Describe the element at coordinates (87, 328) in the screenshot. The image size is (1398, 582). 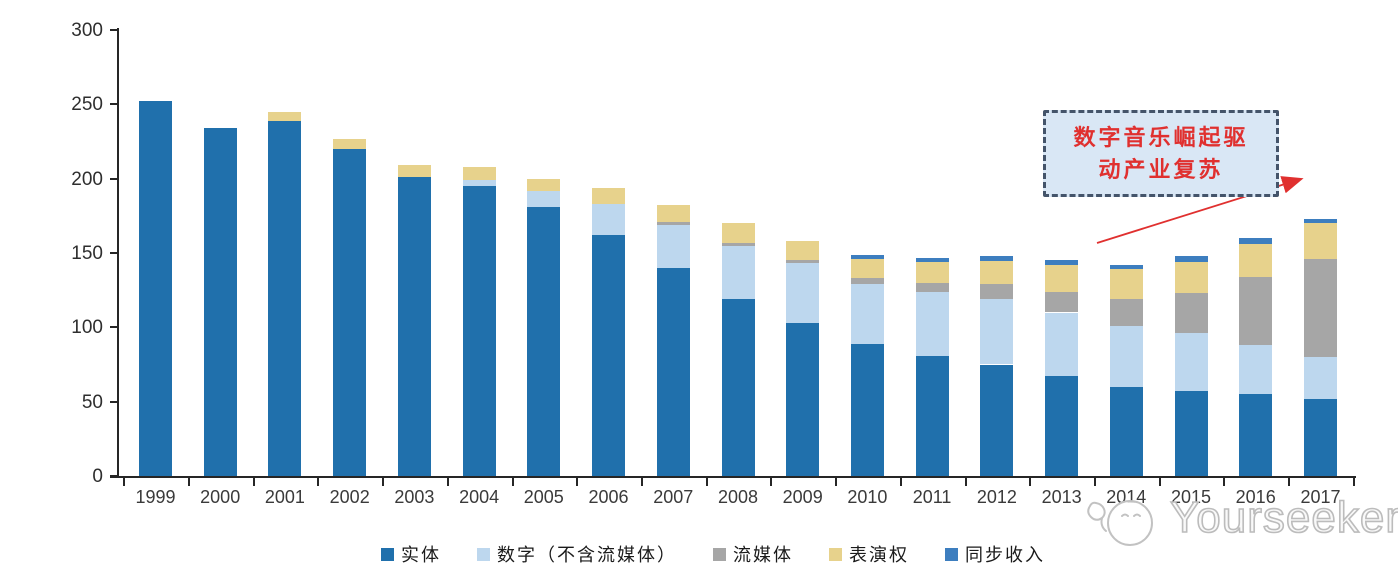
I see `y-tick-label: 100` at that location.